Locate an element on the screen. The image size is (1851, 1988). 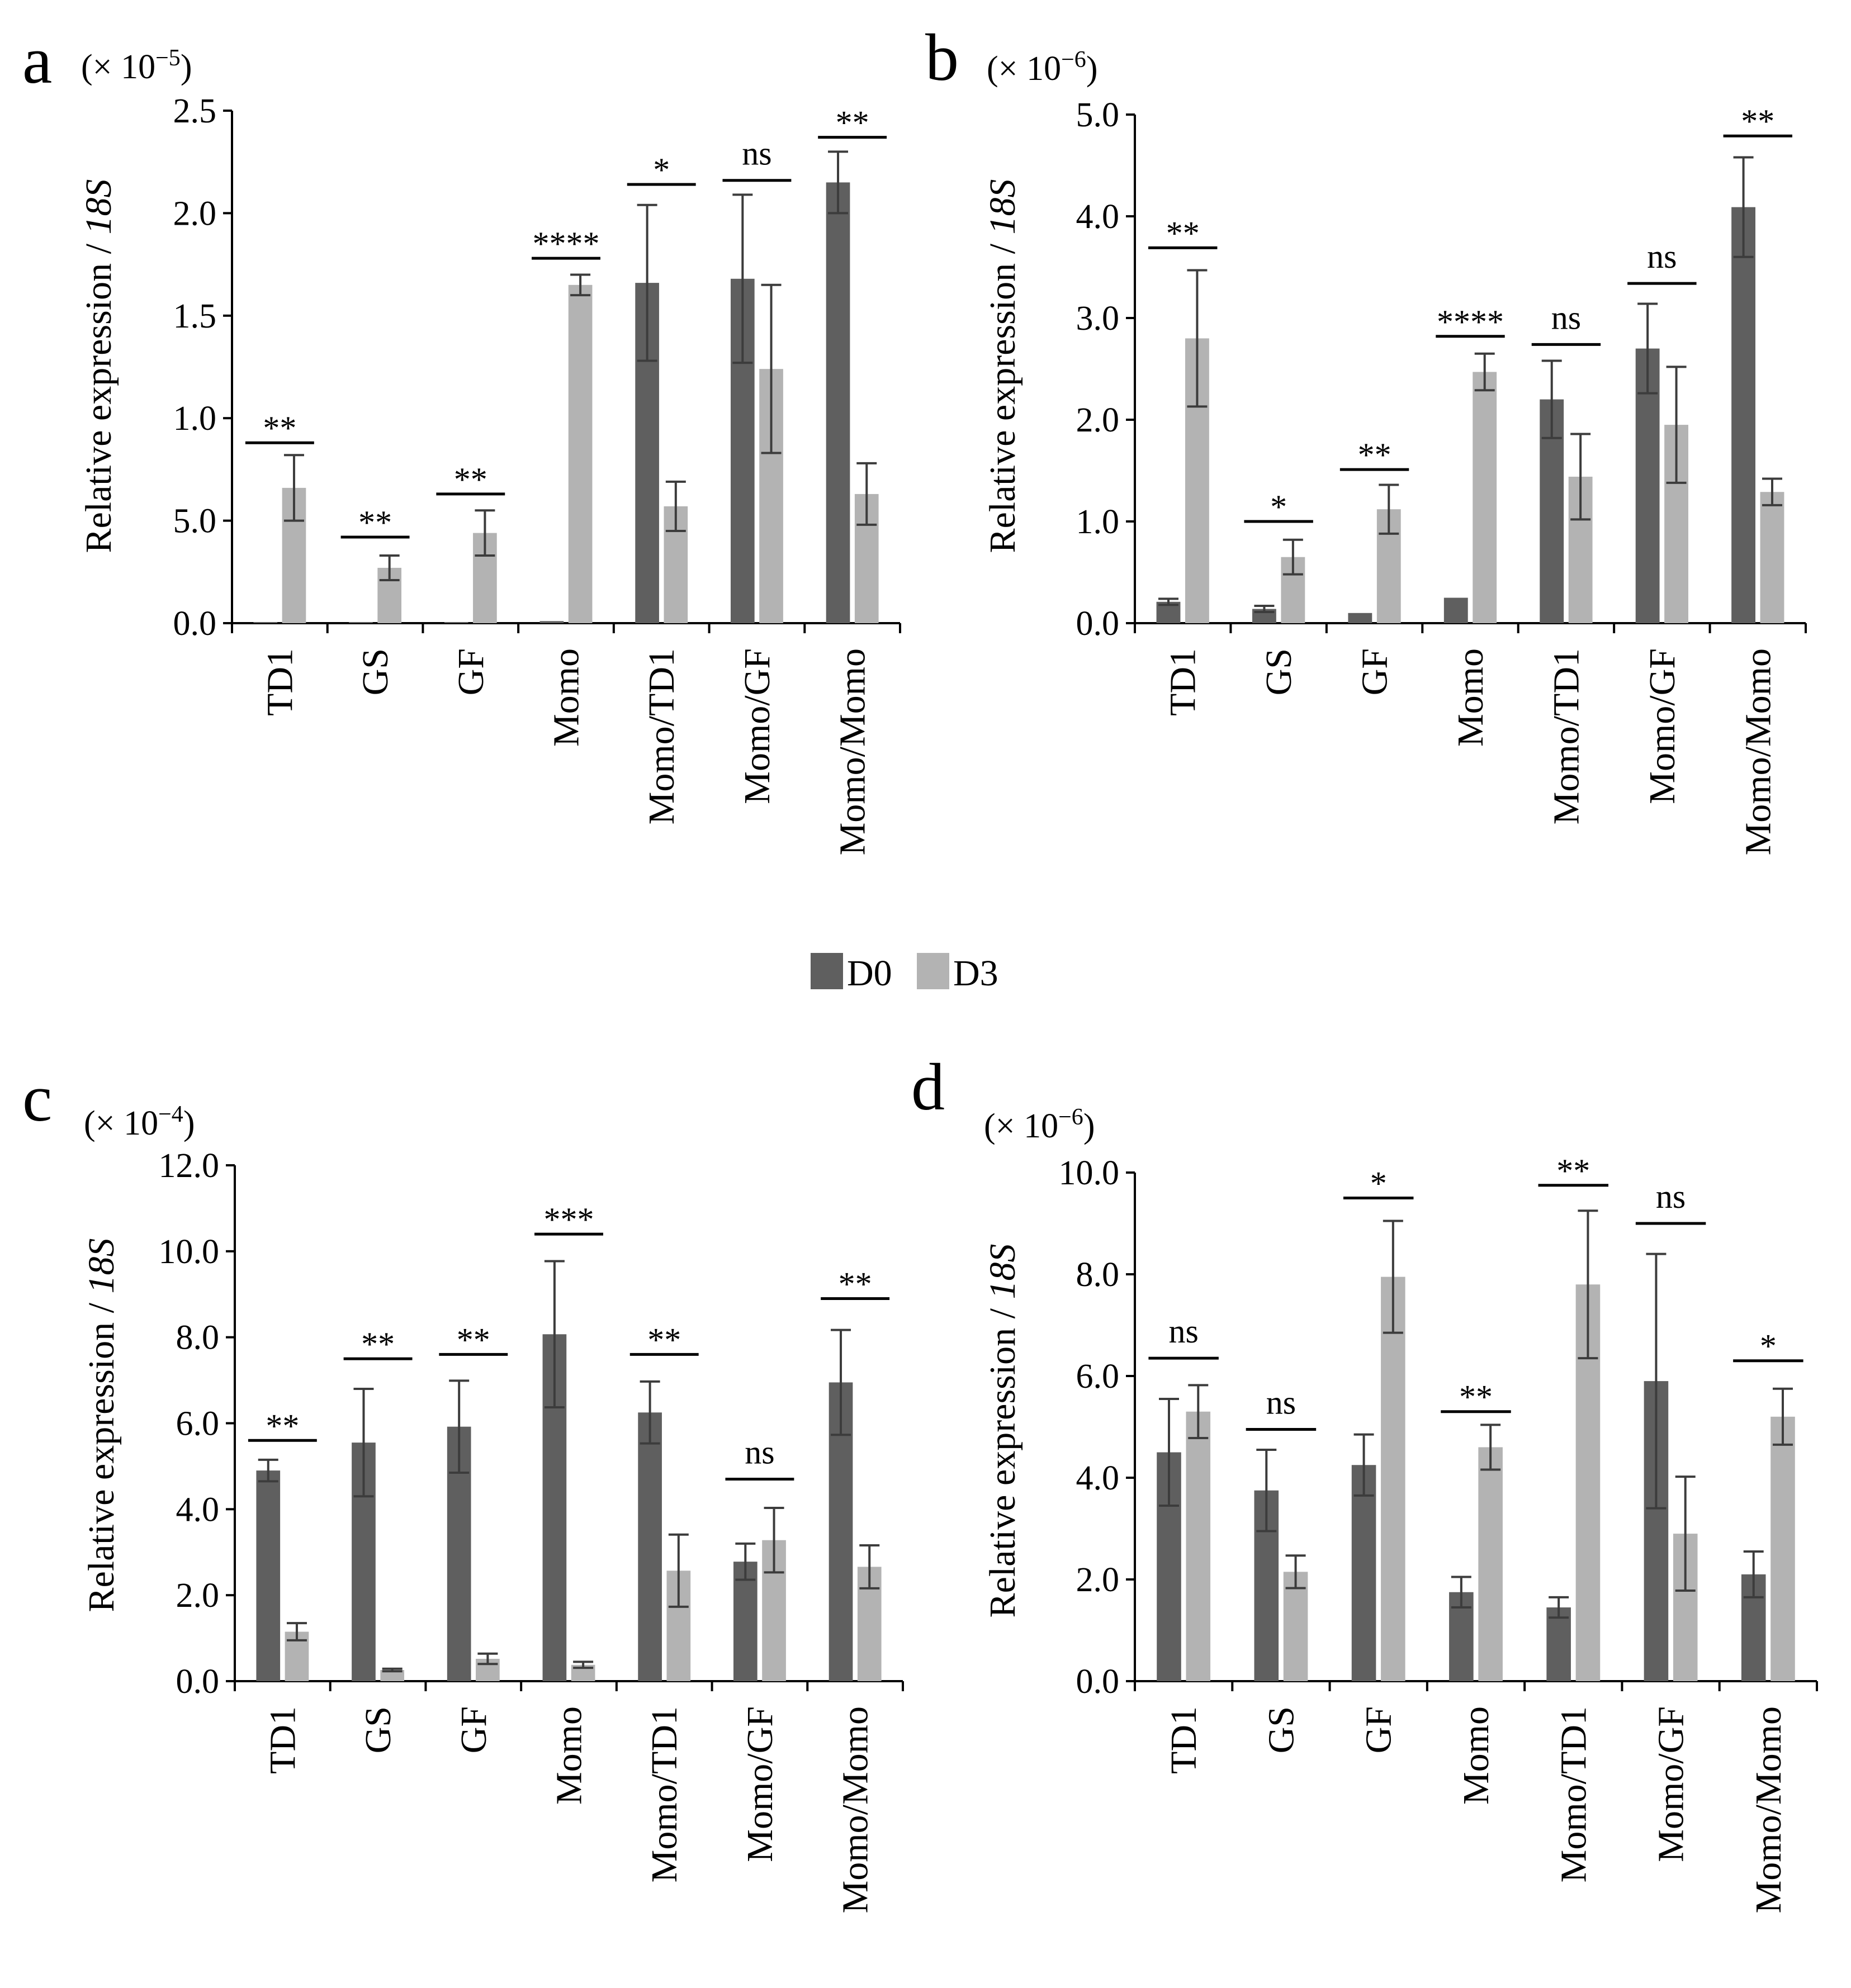
panel-c-y-tick-label: 2.0 is located at coordinates (198, 1596).